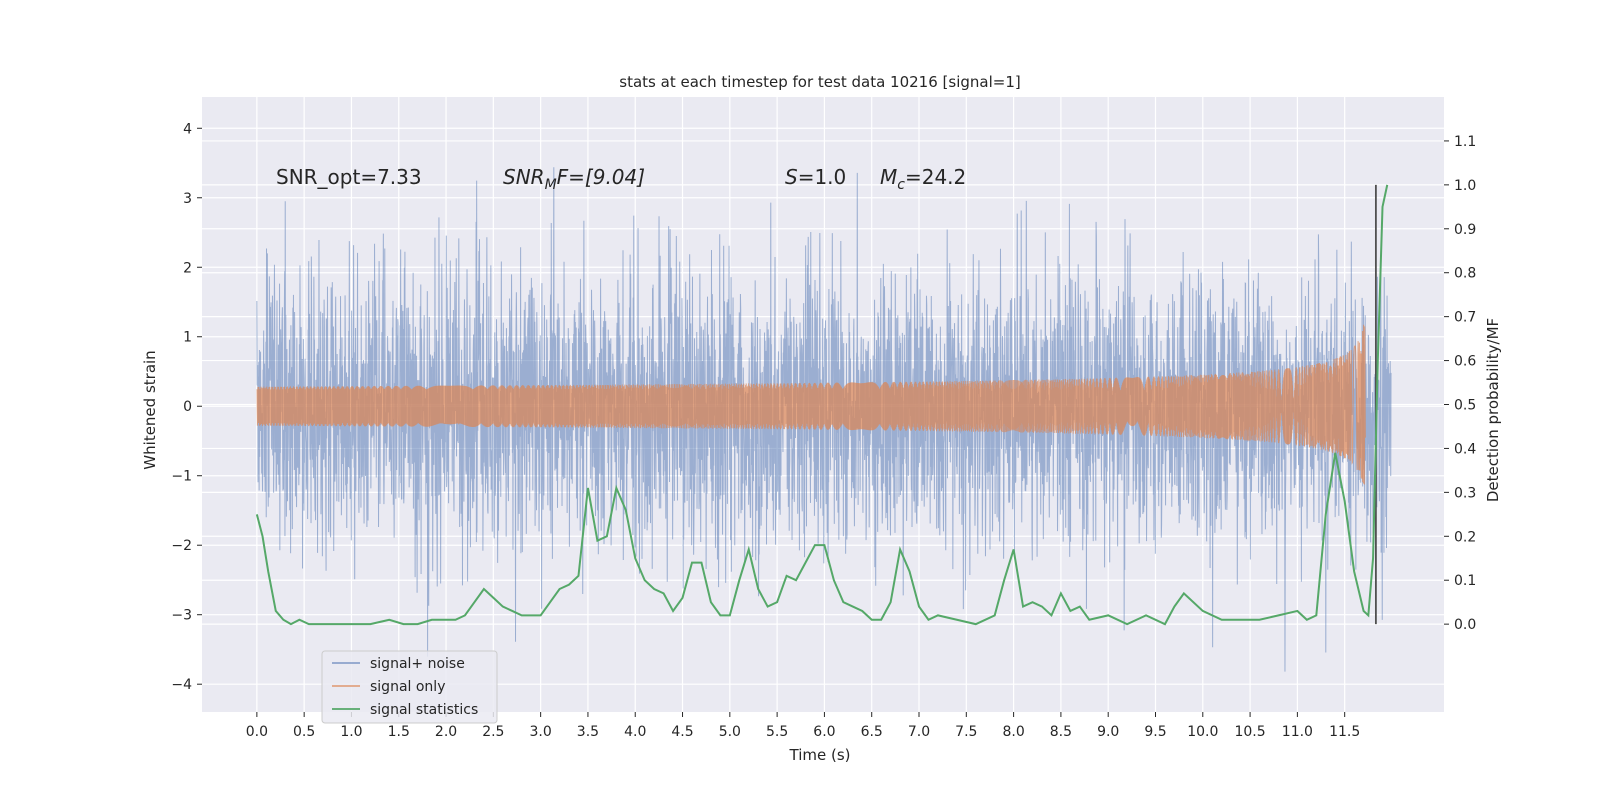 This screenshot has width=1600, height=800. I want to click on y-tick-label: 2, so click(187, 268).